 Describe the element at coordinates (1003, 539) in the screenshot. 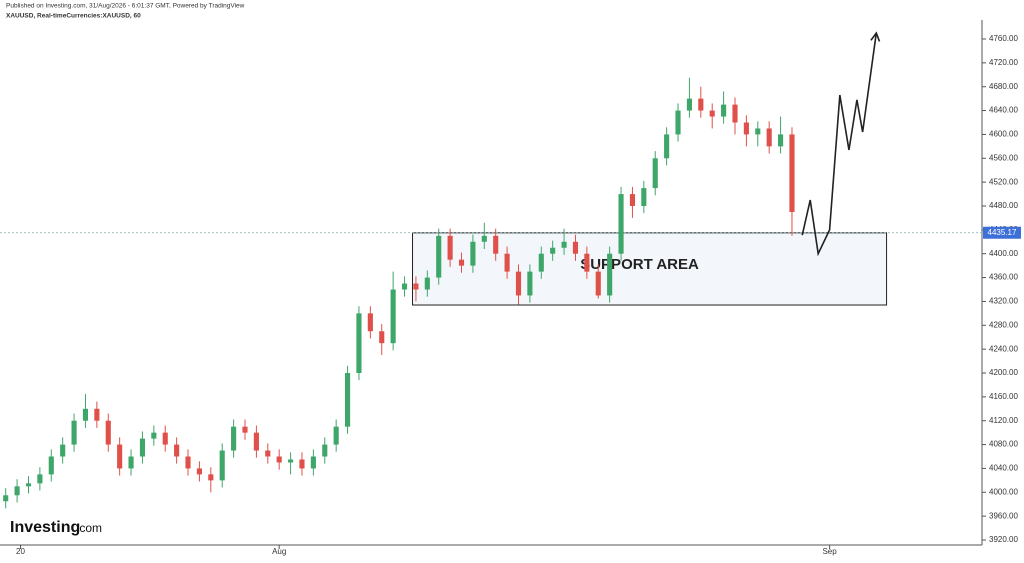

I see `y-tick-label: 3920.00` at that location.